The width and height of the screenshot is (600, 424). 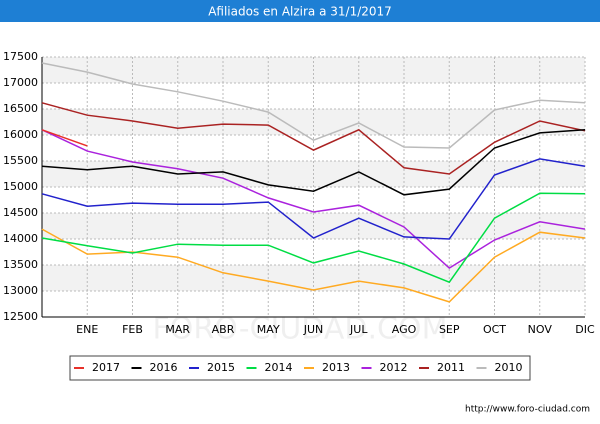 I want to click on x-tick-label: MAR, so click(x=177, y=329).